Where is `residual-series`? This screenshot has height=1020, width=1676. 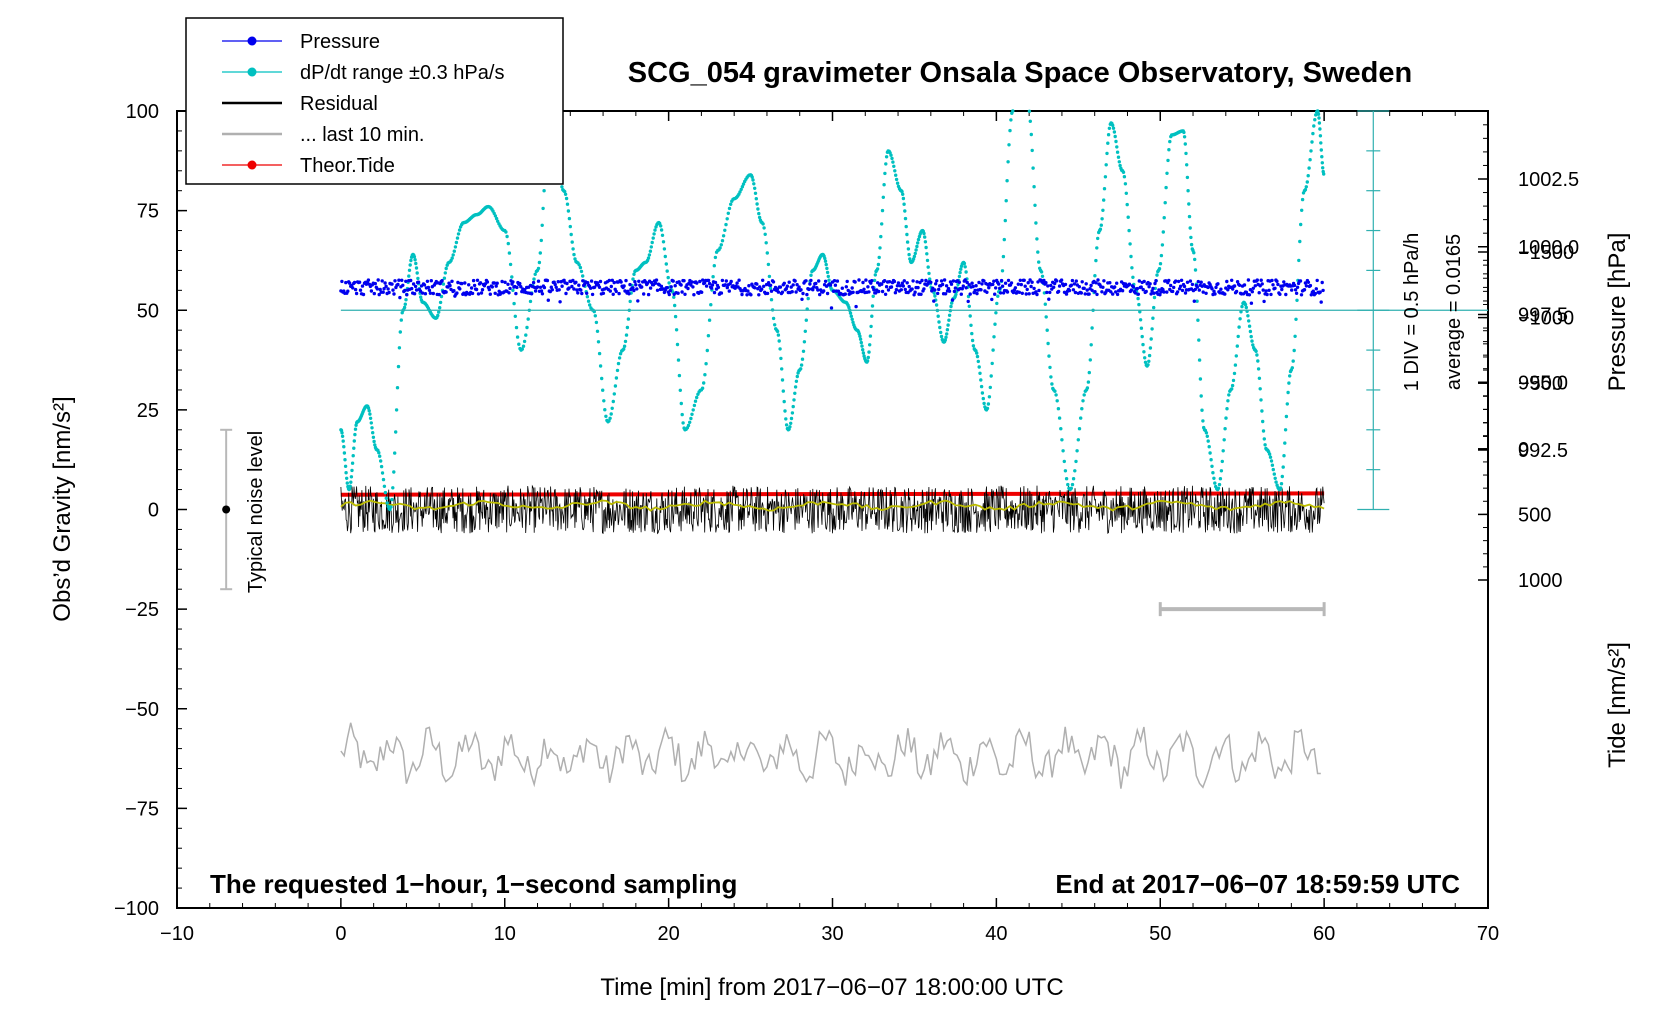 residual-series is located at coordinates (832, 509).